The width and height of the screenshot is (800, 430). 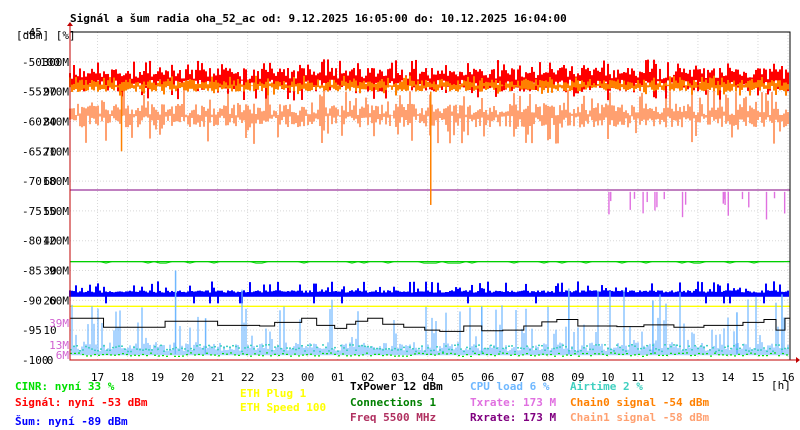 What do you see at coordinates (217, 377) in the screenshot?
I see `x-tick-label: 21` at bounding box center [217, 377].